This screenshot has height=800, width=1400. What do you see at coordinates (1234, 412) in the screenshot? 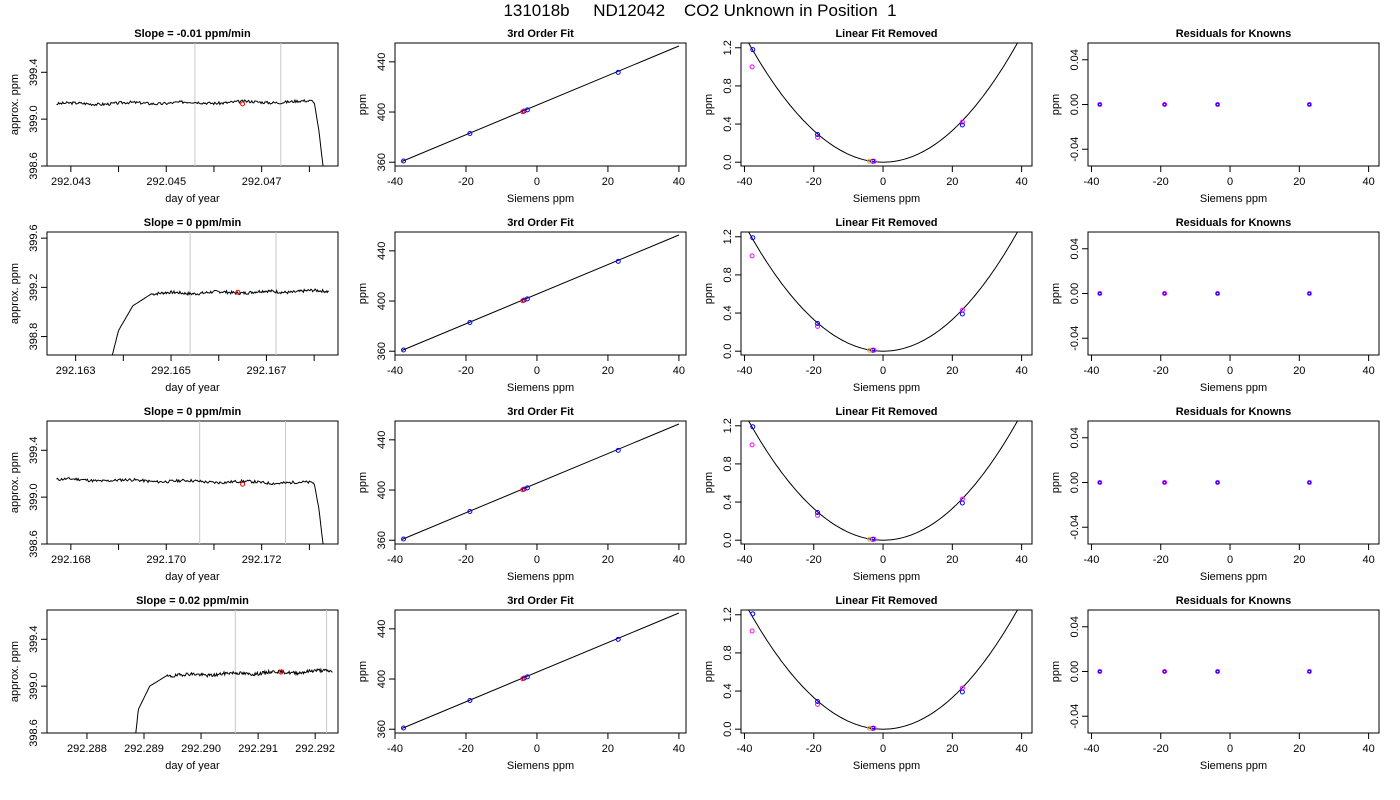
I see `chart-title: Residuals for Knowns` at bounding box center [1234, 412].